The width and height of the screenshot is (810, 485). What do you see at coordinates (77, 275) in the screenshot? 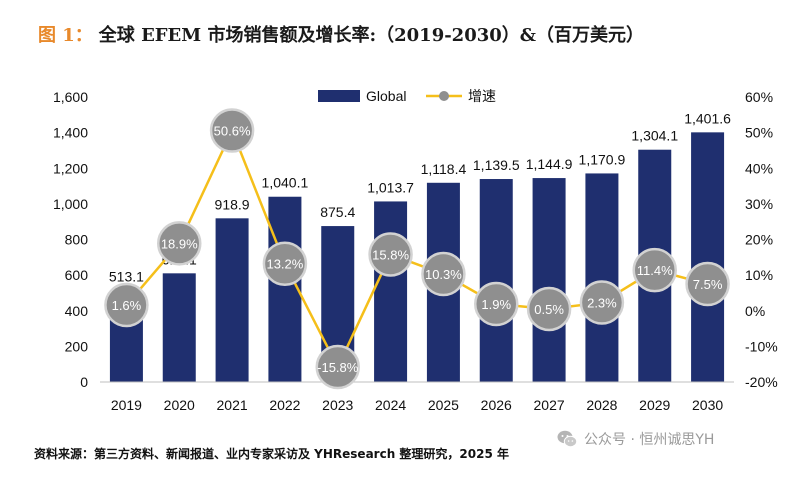
I see `y-left-tick-label: 600` at bounding box center [77, 275].